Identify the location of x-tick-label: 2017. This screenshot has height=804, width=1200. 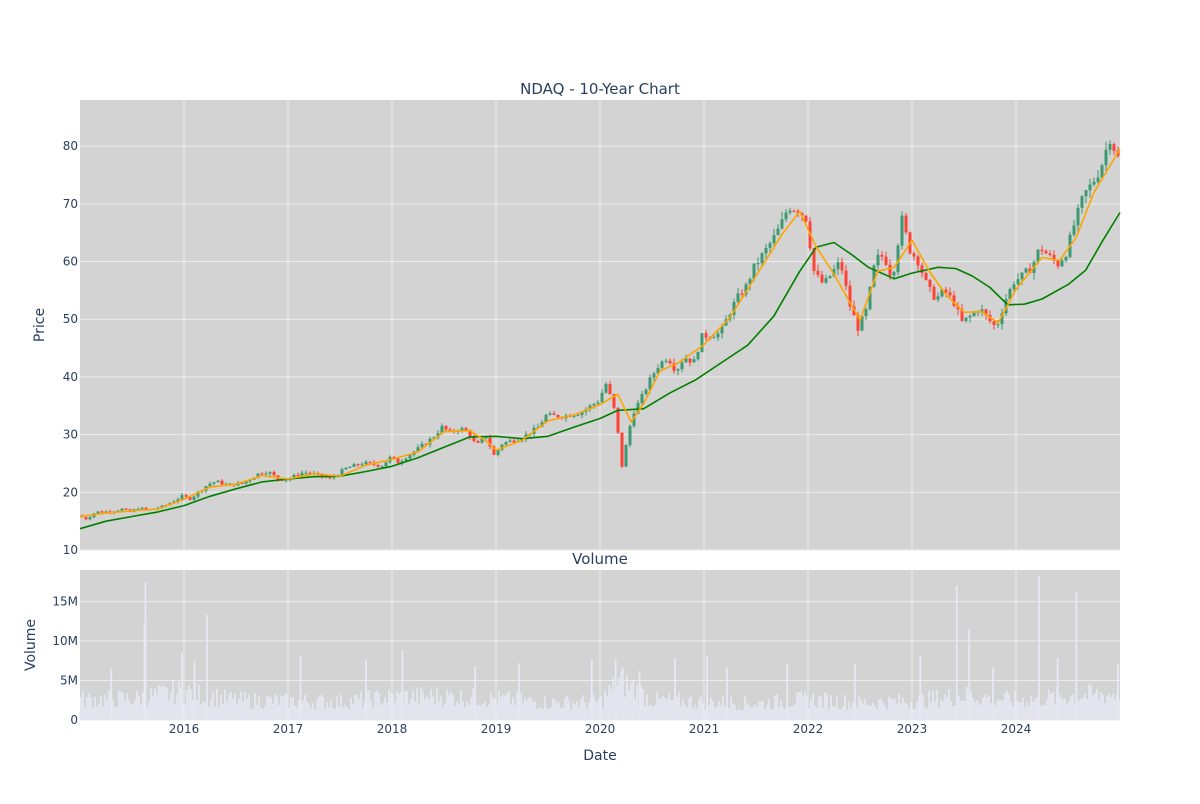
(288, 729).